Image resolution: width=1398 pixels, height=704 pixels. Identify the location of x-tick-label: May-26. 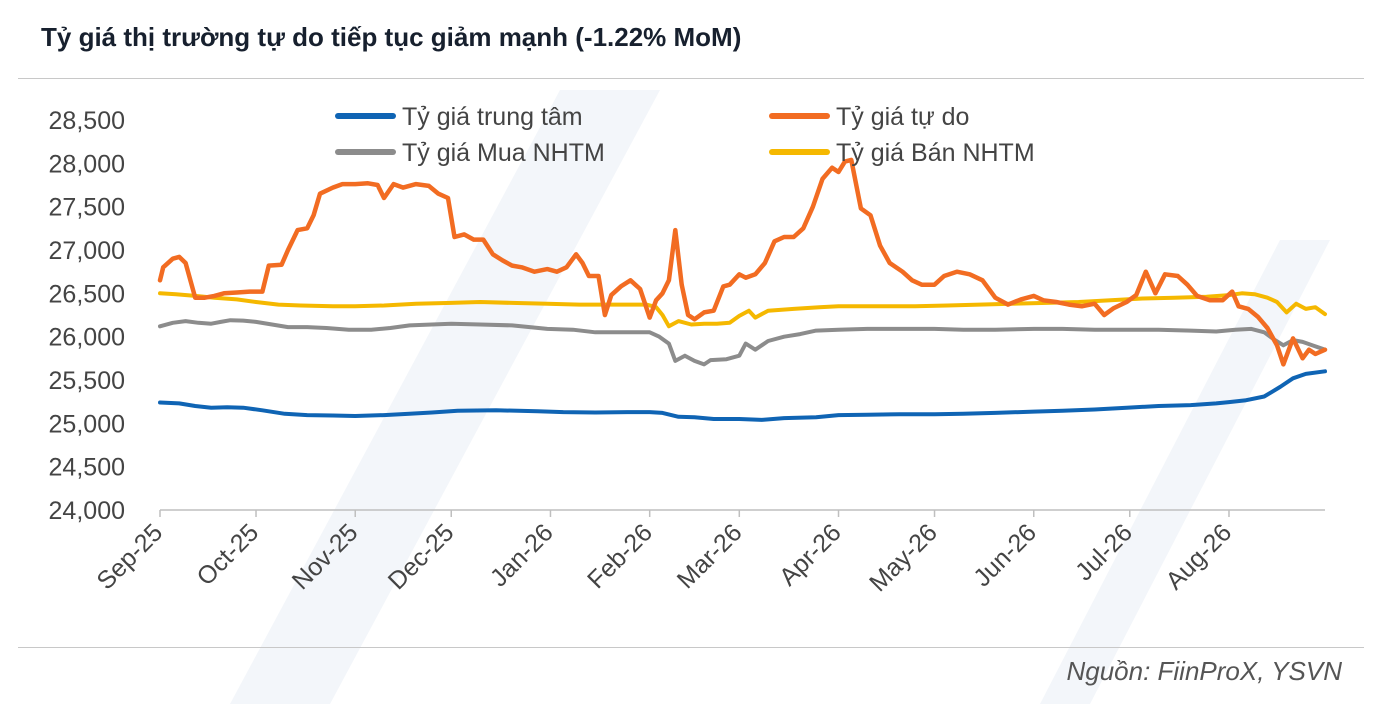
(903, 557).